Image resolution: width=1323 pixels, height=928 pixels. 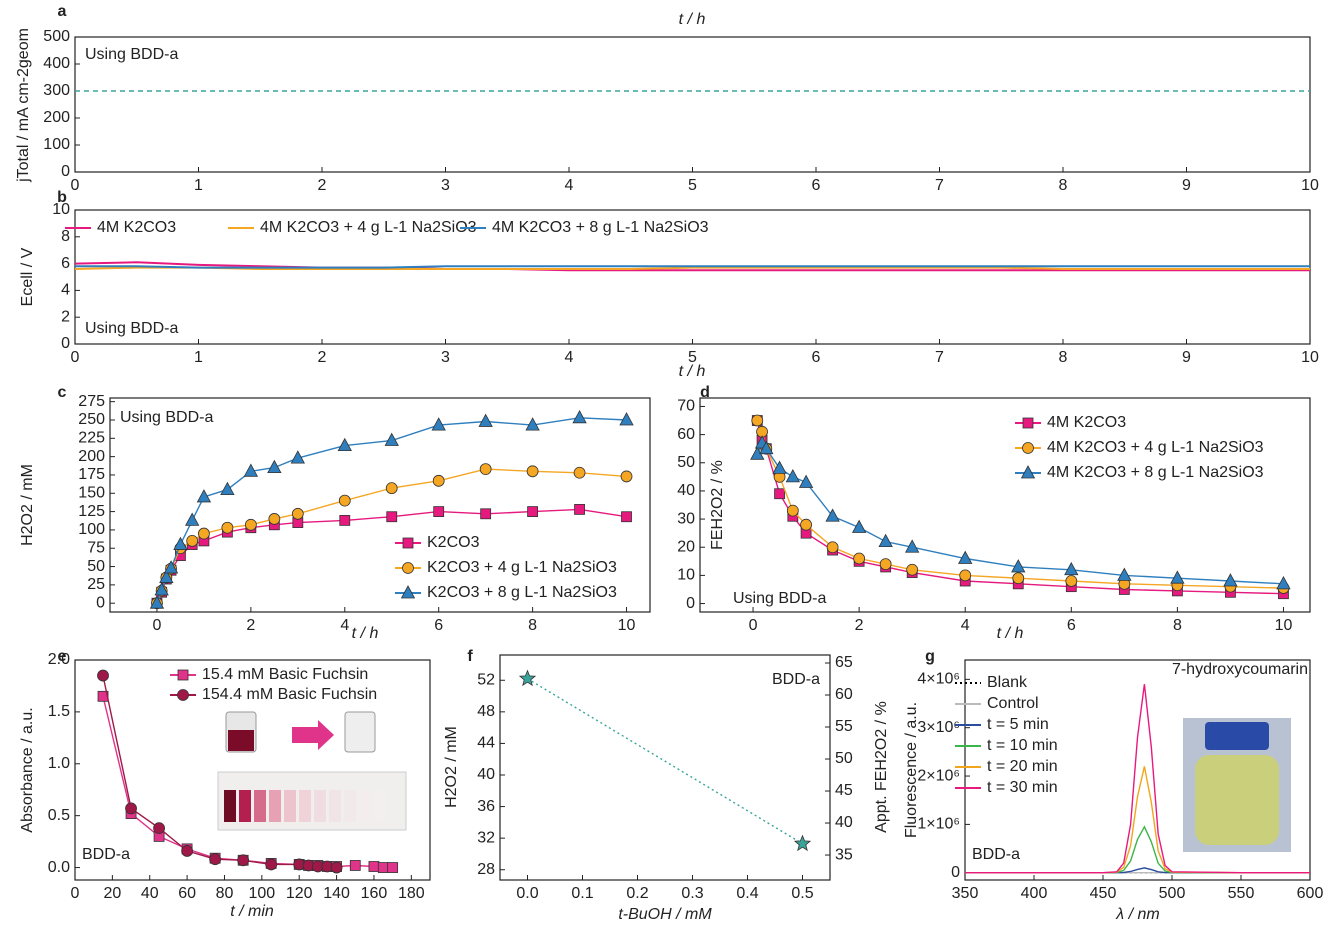 What do you see at coordinates (225, 893) in the screenshot?
I see `x-tick-label: 80` at bounding box center [225, 893].